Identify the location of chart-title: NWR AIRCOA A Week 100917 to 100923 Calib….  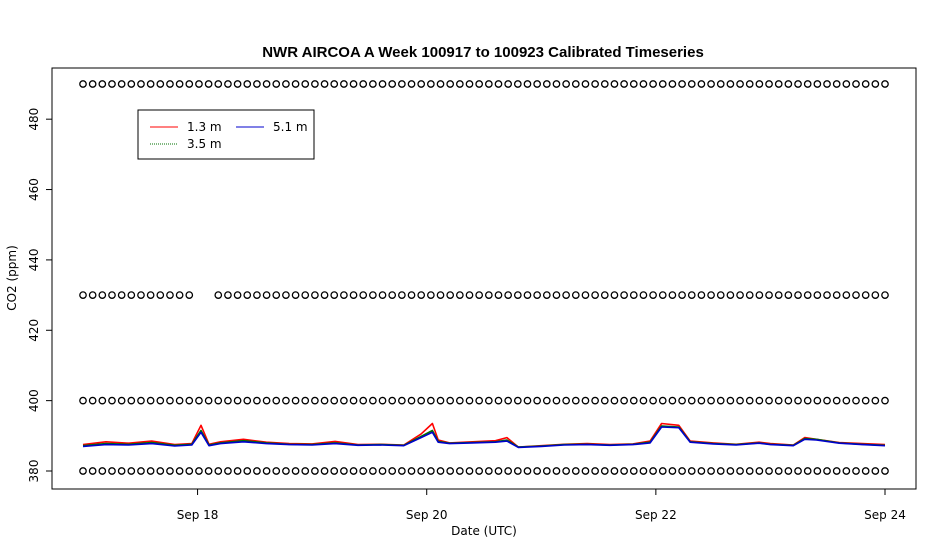
(483, 52).